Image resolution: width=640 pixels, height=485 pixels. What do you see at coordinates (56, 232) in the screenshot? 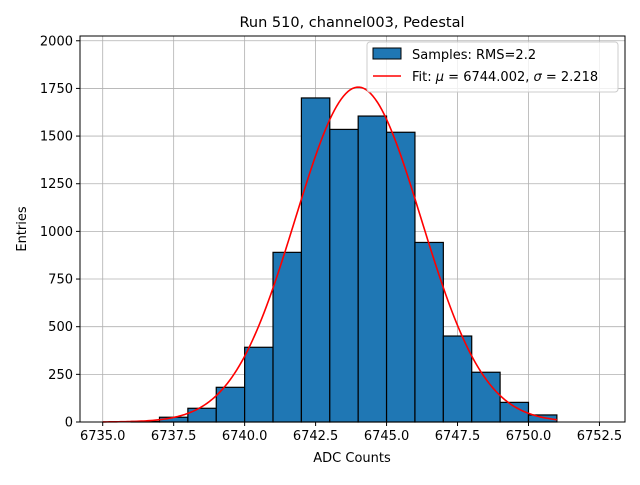
I see `y-tick-label: 1000` at bounding box center [56, 232].